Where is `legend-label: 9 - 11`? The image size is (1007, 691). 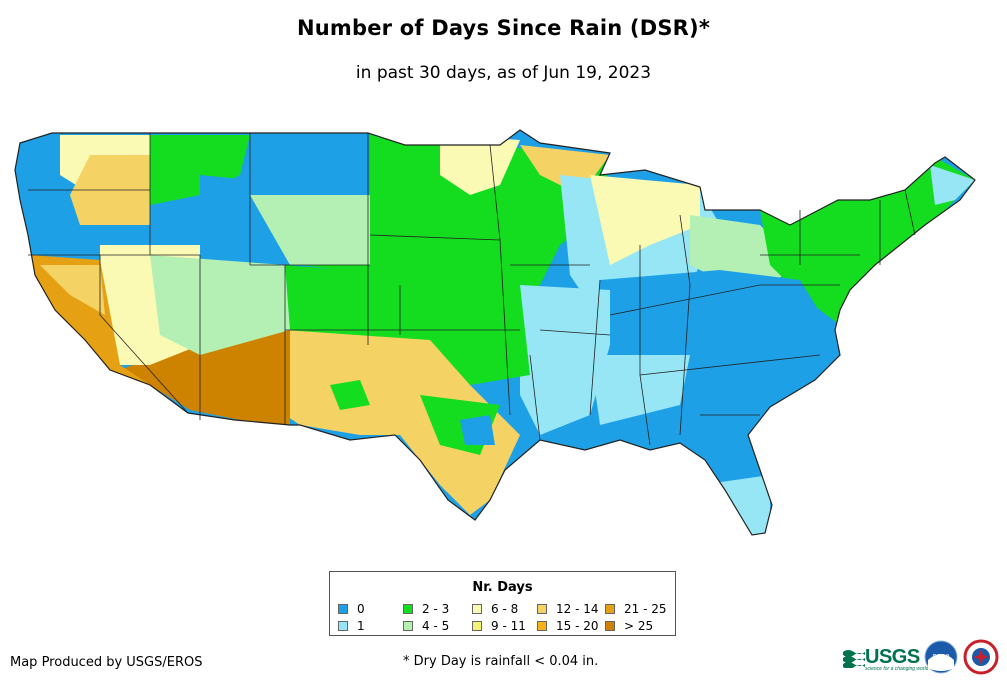 legend-label: 9 - 11 is located at coordinates (508, 626).